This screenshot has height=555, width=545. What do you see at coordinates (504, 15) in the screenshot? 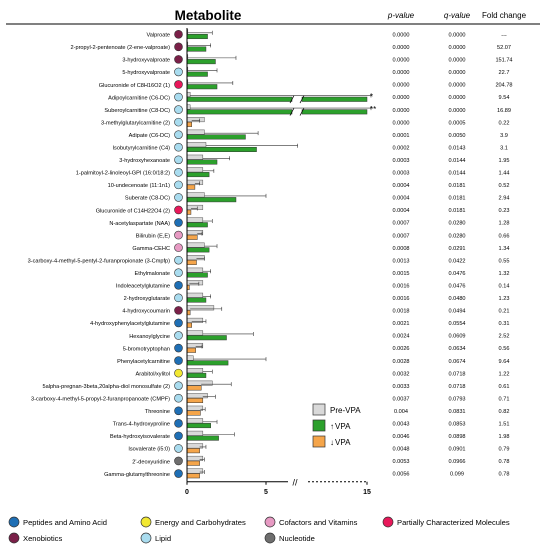
I see `header-fold-change: Fold change` at bounding box center [504, 15].